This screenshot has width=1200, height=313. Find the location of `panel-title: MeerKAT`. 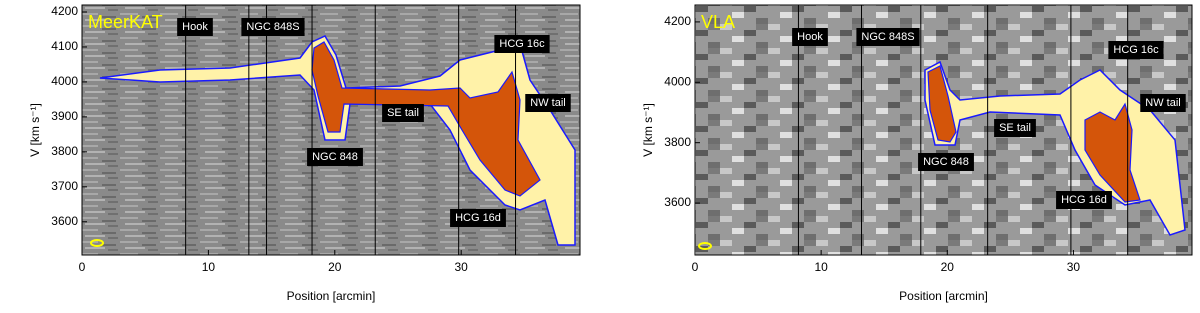

panel-title: MeerKAT is located at coordinates (125, 22).